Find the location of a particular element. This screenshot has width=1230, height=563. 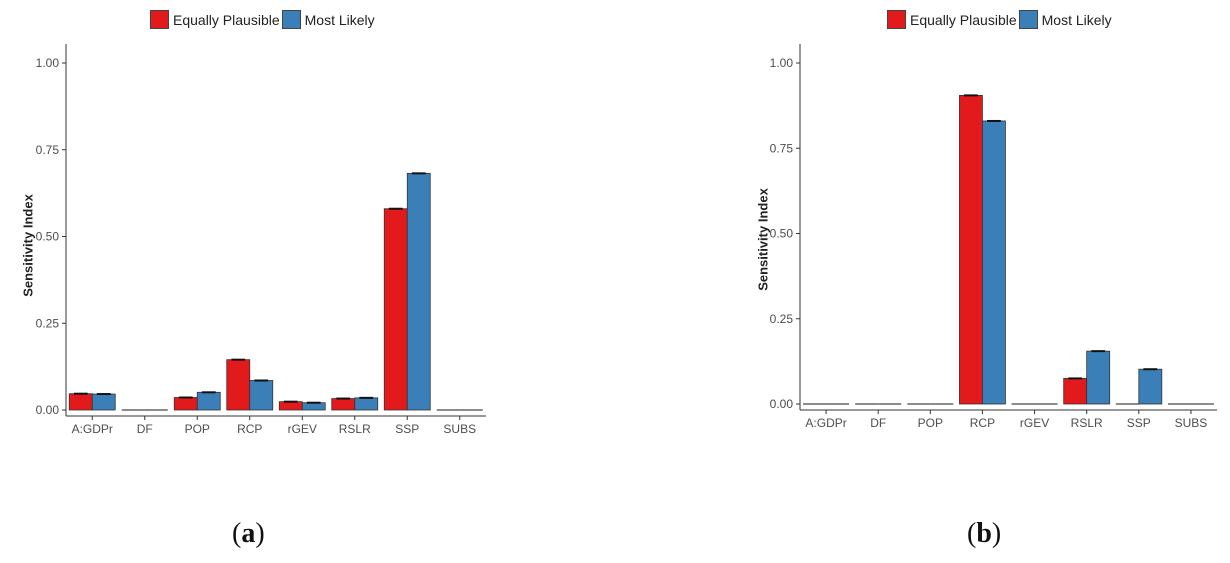

panel-caption: (a) is located at coordinates (248, 533).